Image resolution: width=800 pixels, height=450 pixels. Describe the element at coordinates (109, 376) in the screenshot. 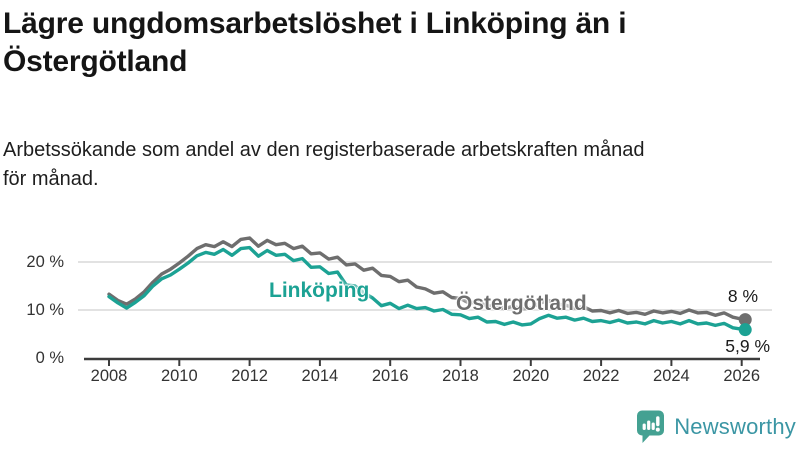

I see `x-tick-label: 2008` at that location.